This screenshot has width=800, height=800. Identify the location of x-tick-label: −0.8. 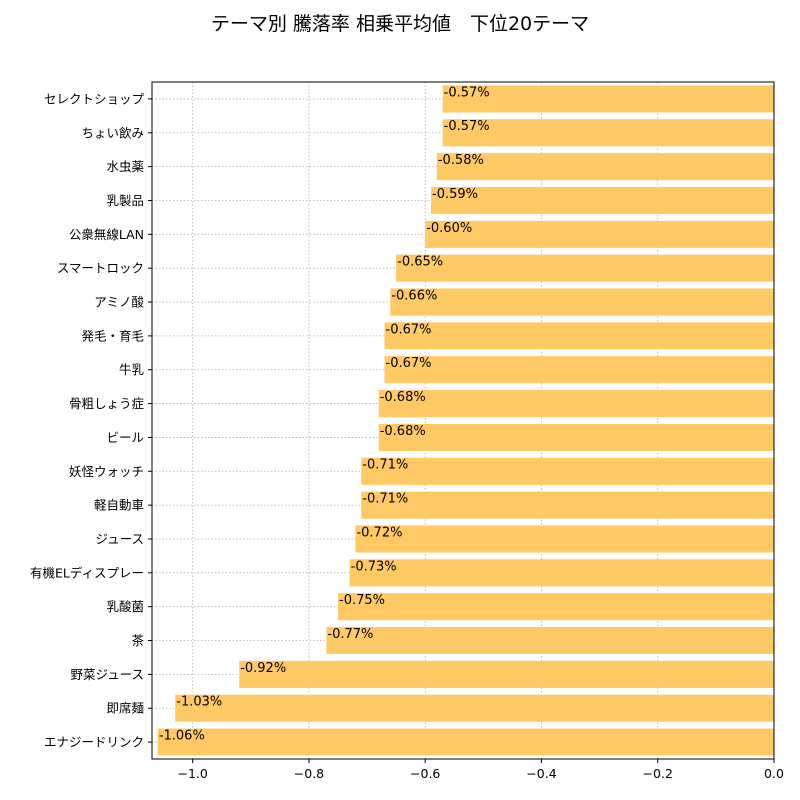
(309, 773).